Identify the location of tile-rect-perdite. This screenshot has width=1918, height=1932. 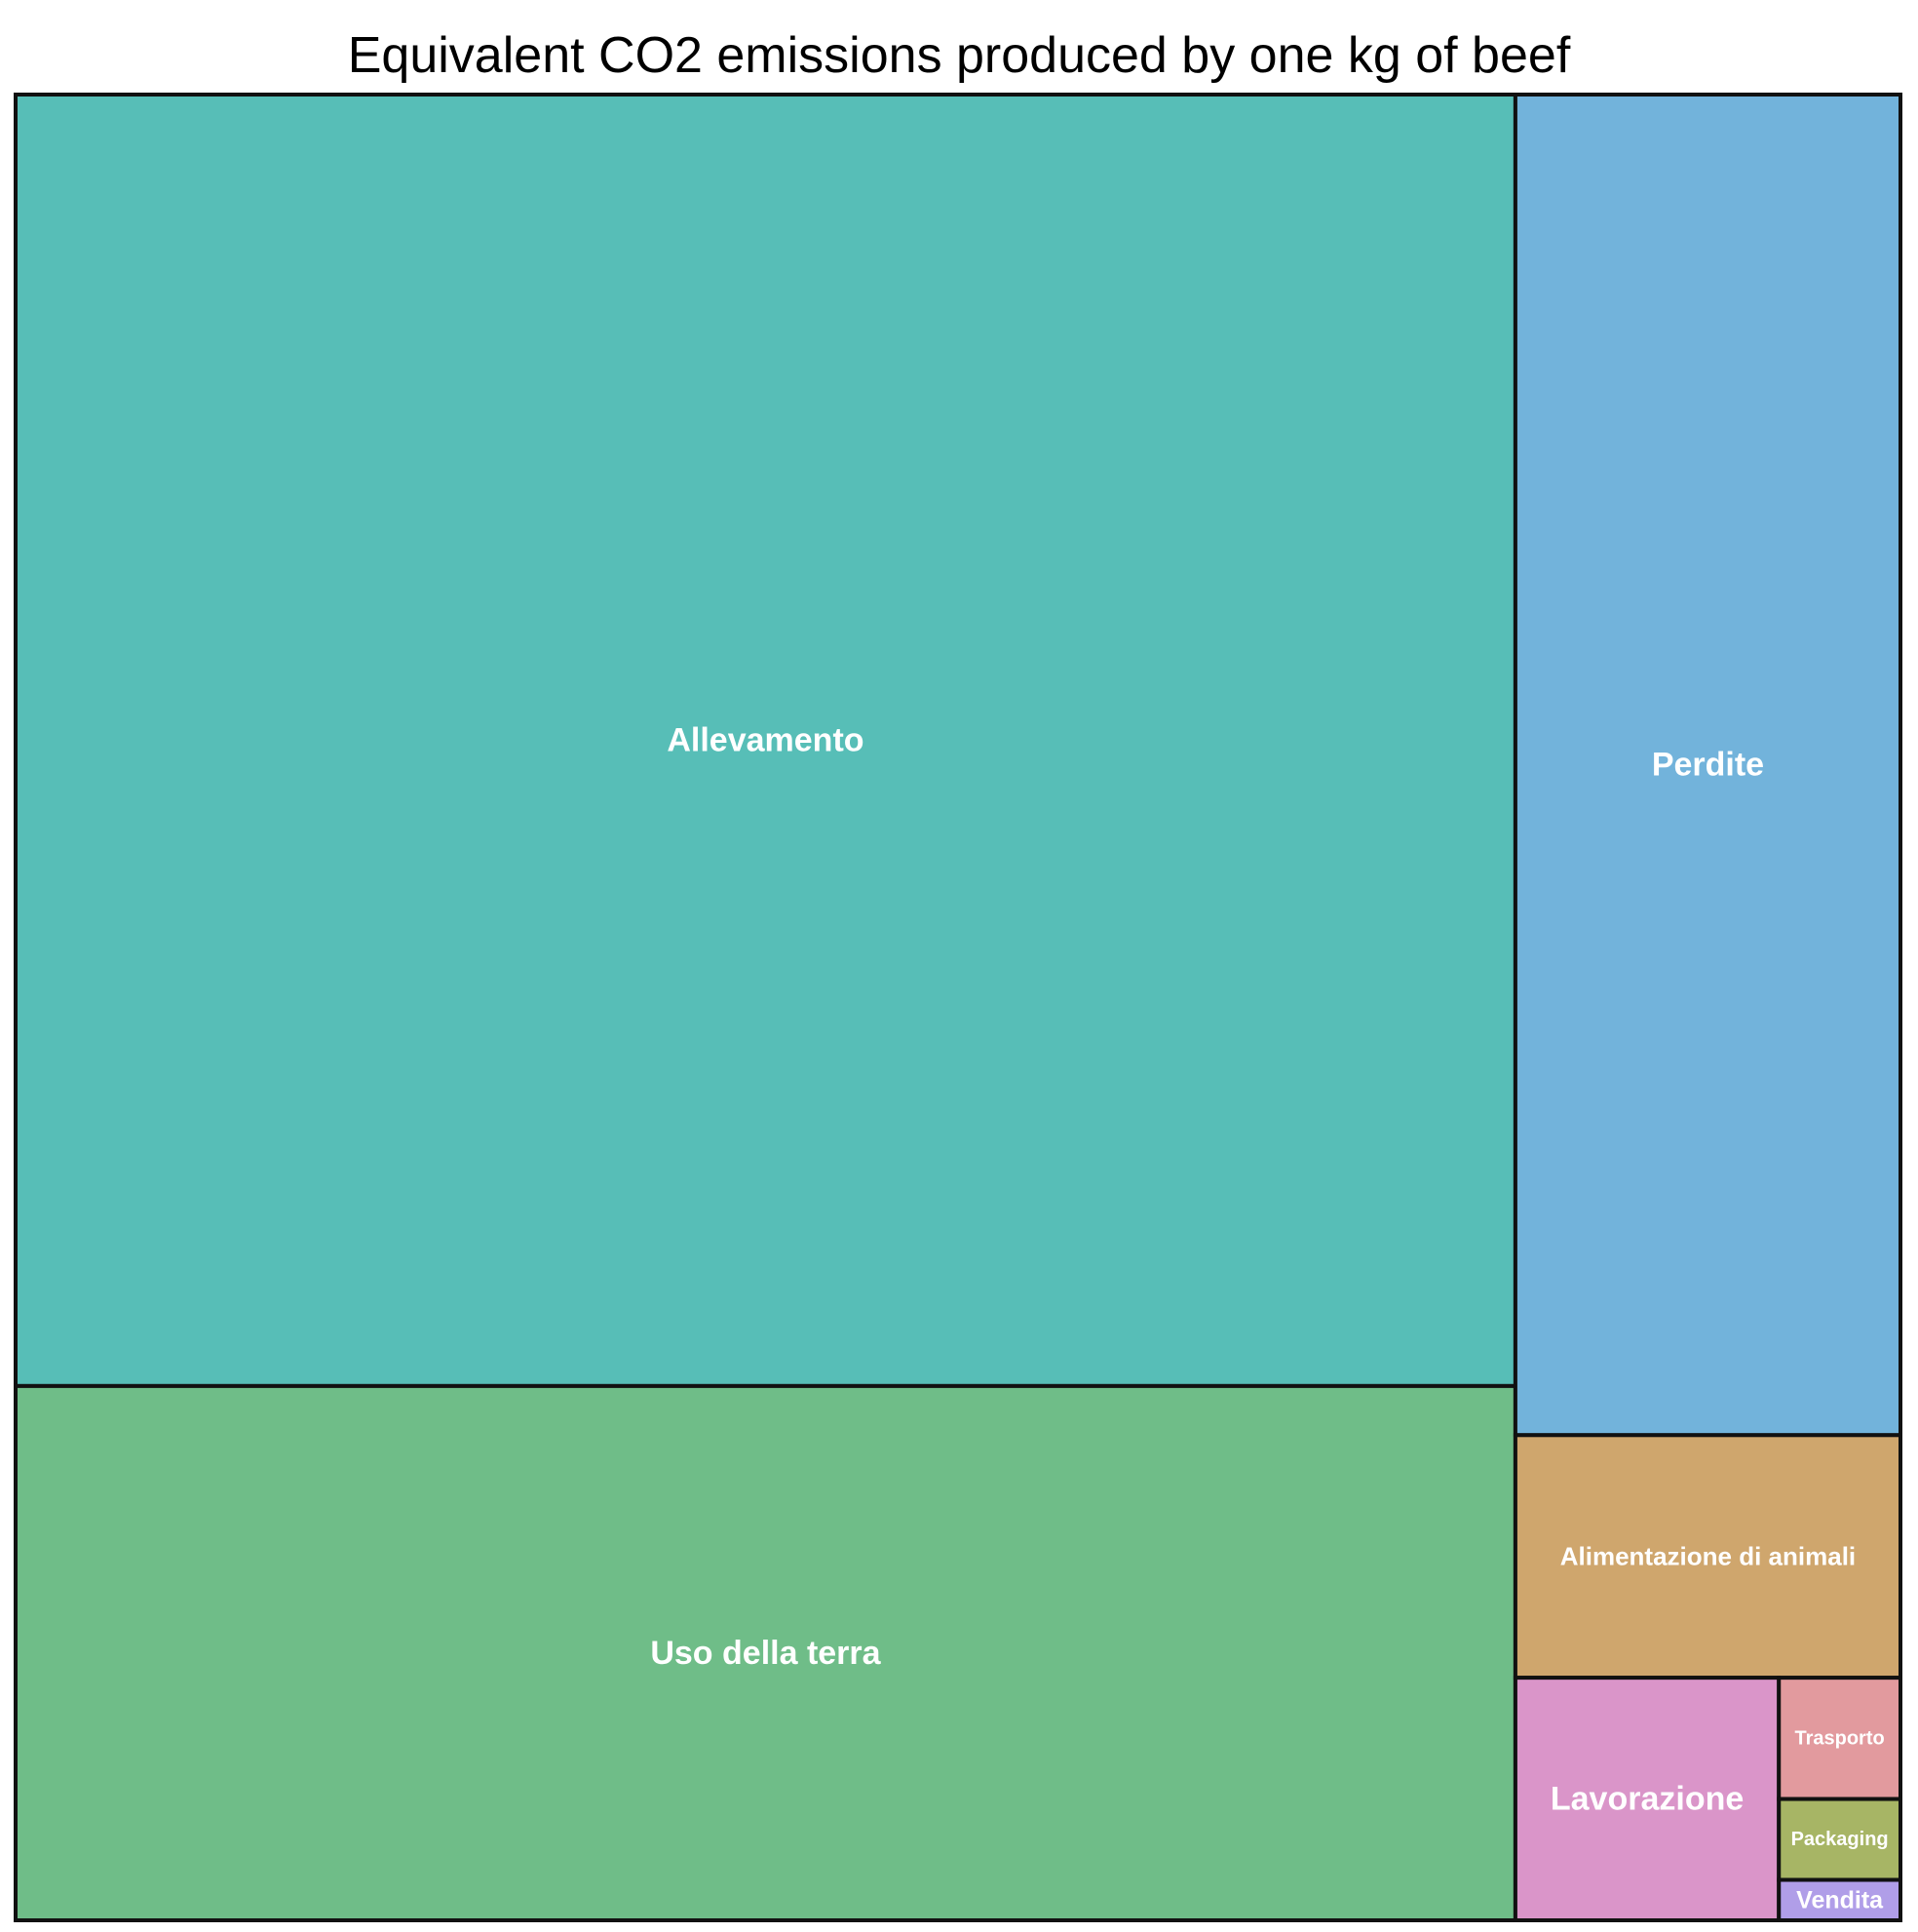
(1708, 765).